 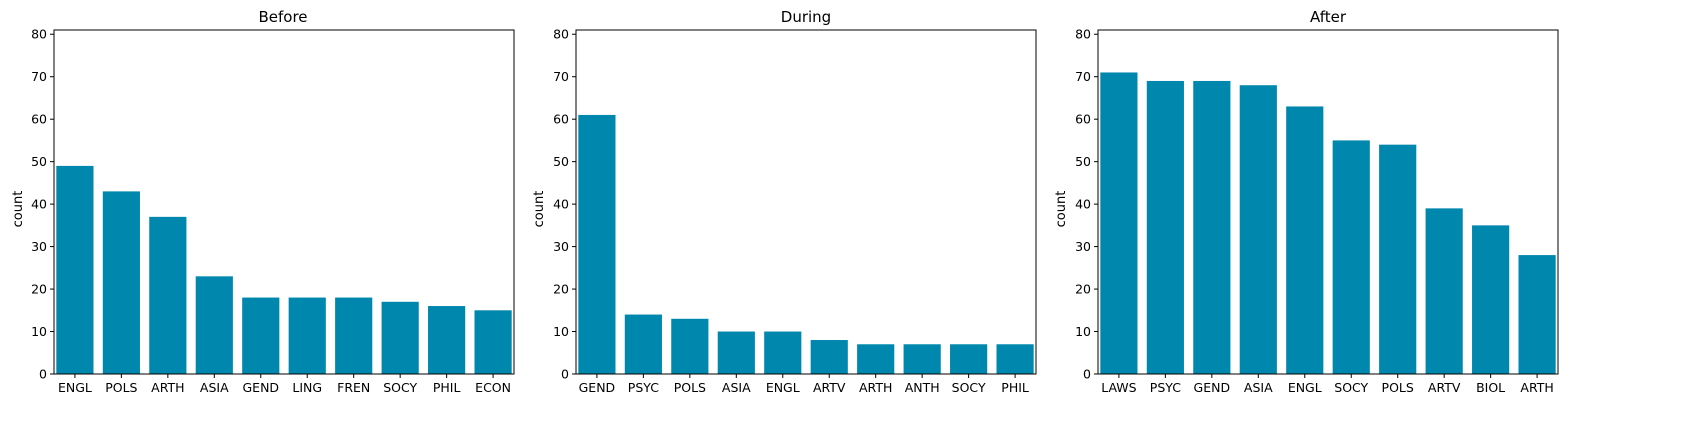 What do you see at coordinates (1118, 387) in the screenshot?
I see `x-tick-label: LAWS` at bounding box center [1118, 387].